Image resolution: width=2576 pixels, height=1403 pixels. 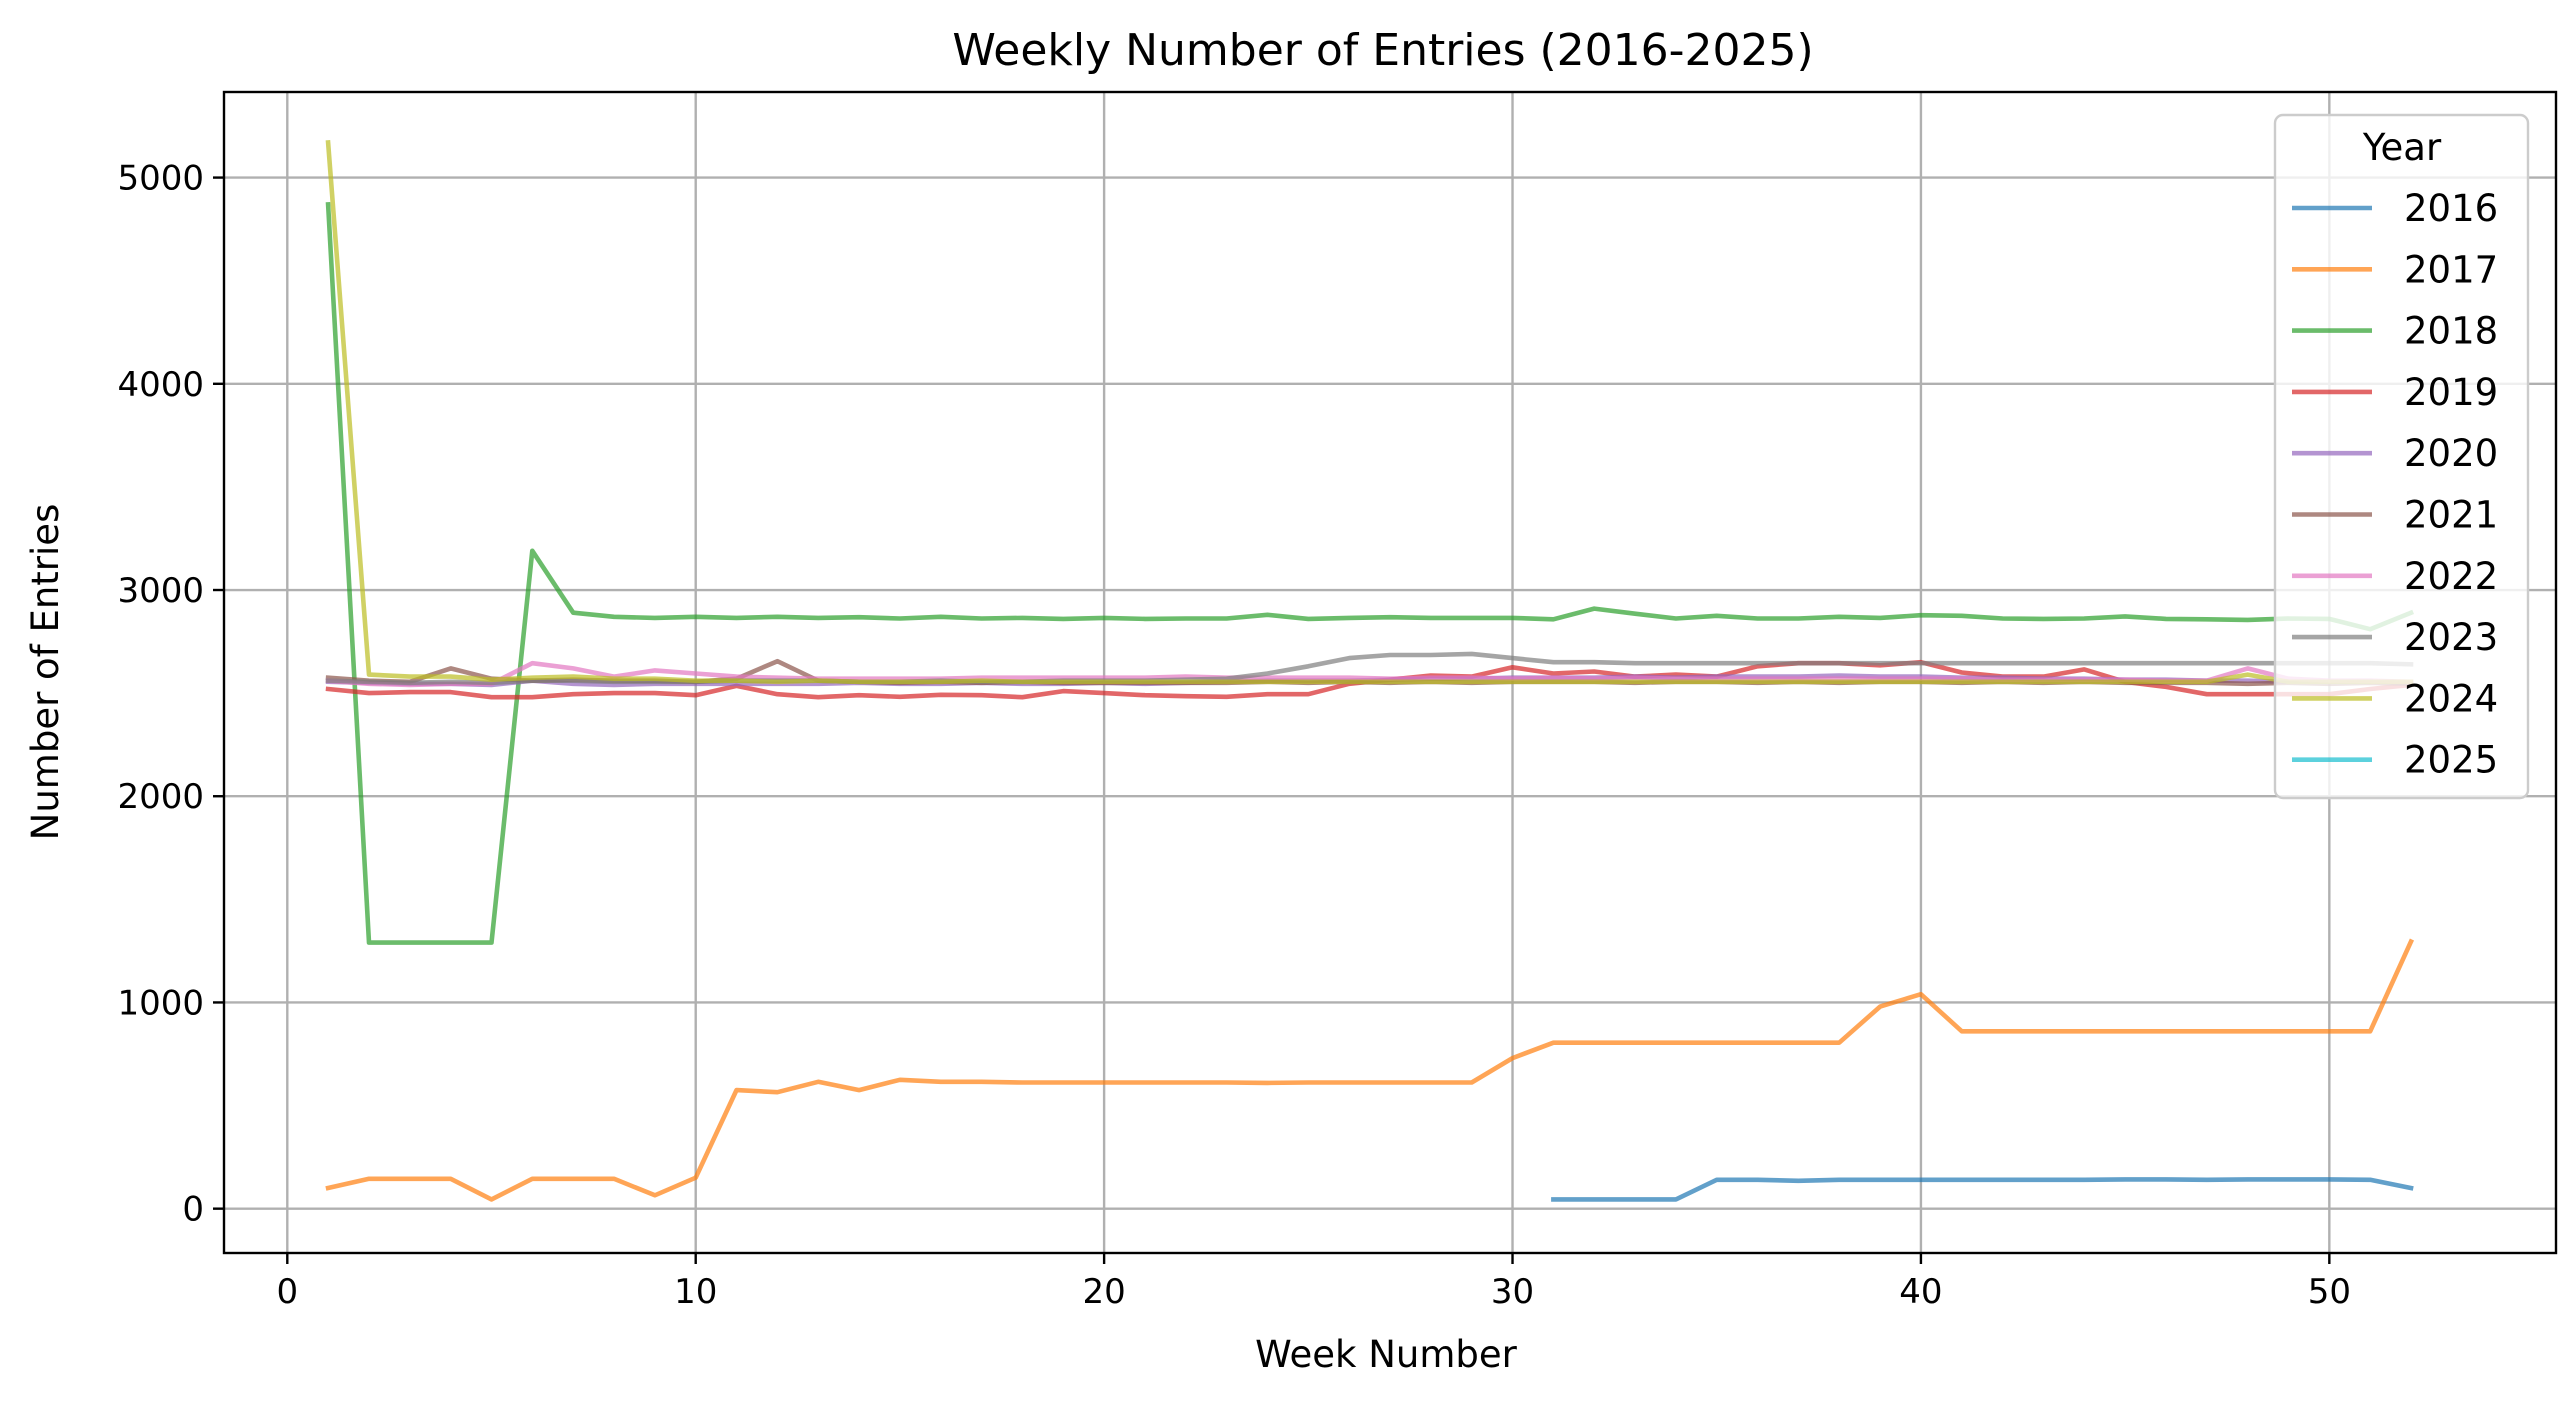 What do you see at coordinates (287, 1292) in the screenshot?
I see `x-tick-label: 0` at bounding box center [287, 1292].